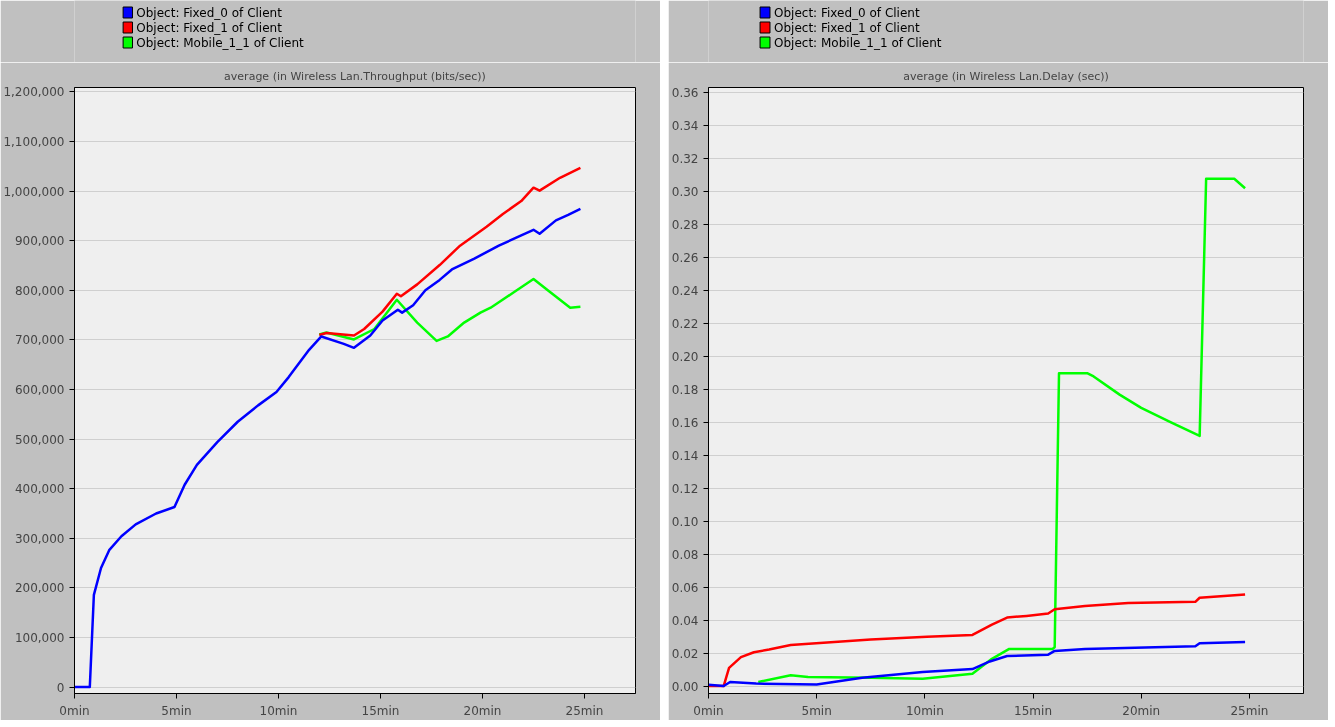  Describe the element at coordinates (39, 241) in the screenshot. I see `y-tick-label: 900,000` at that location.